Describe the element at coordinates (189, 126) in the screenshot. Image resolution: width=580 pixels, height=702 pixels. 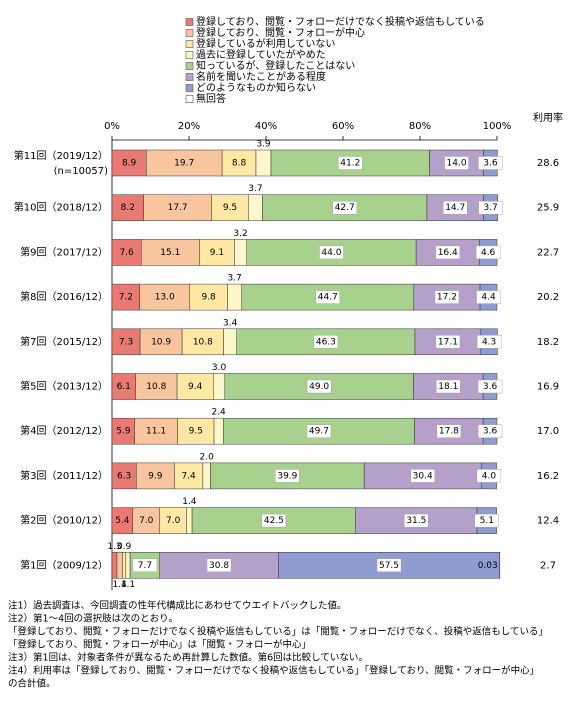
I see `x-tick-label: 20%` at that location.